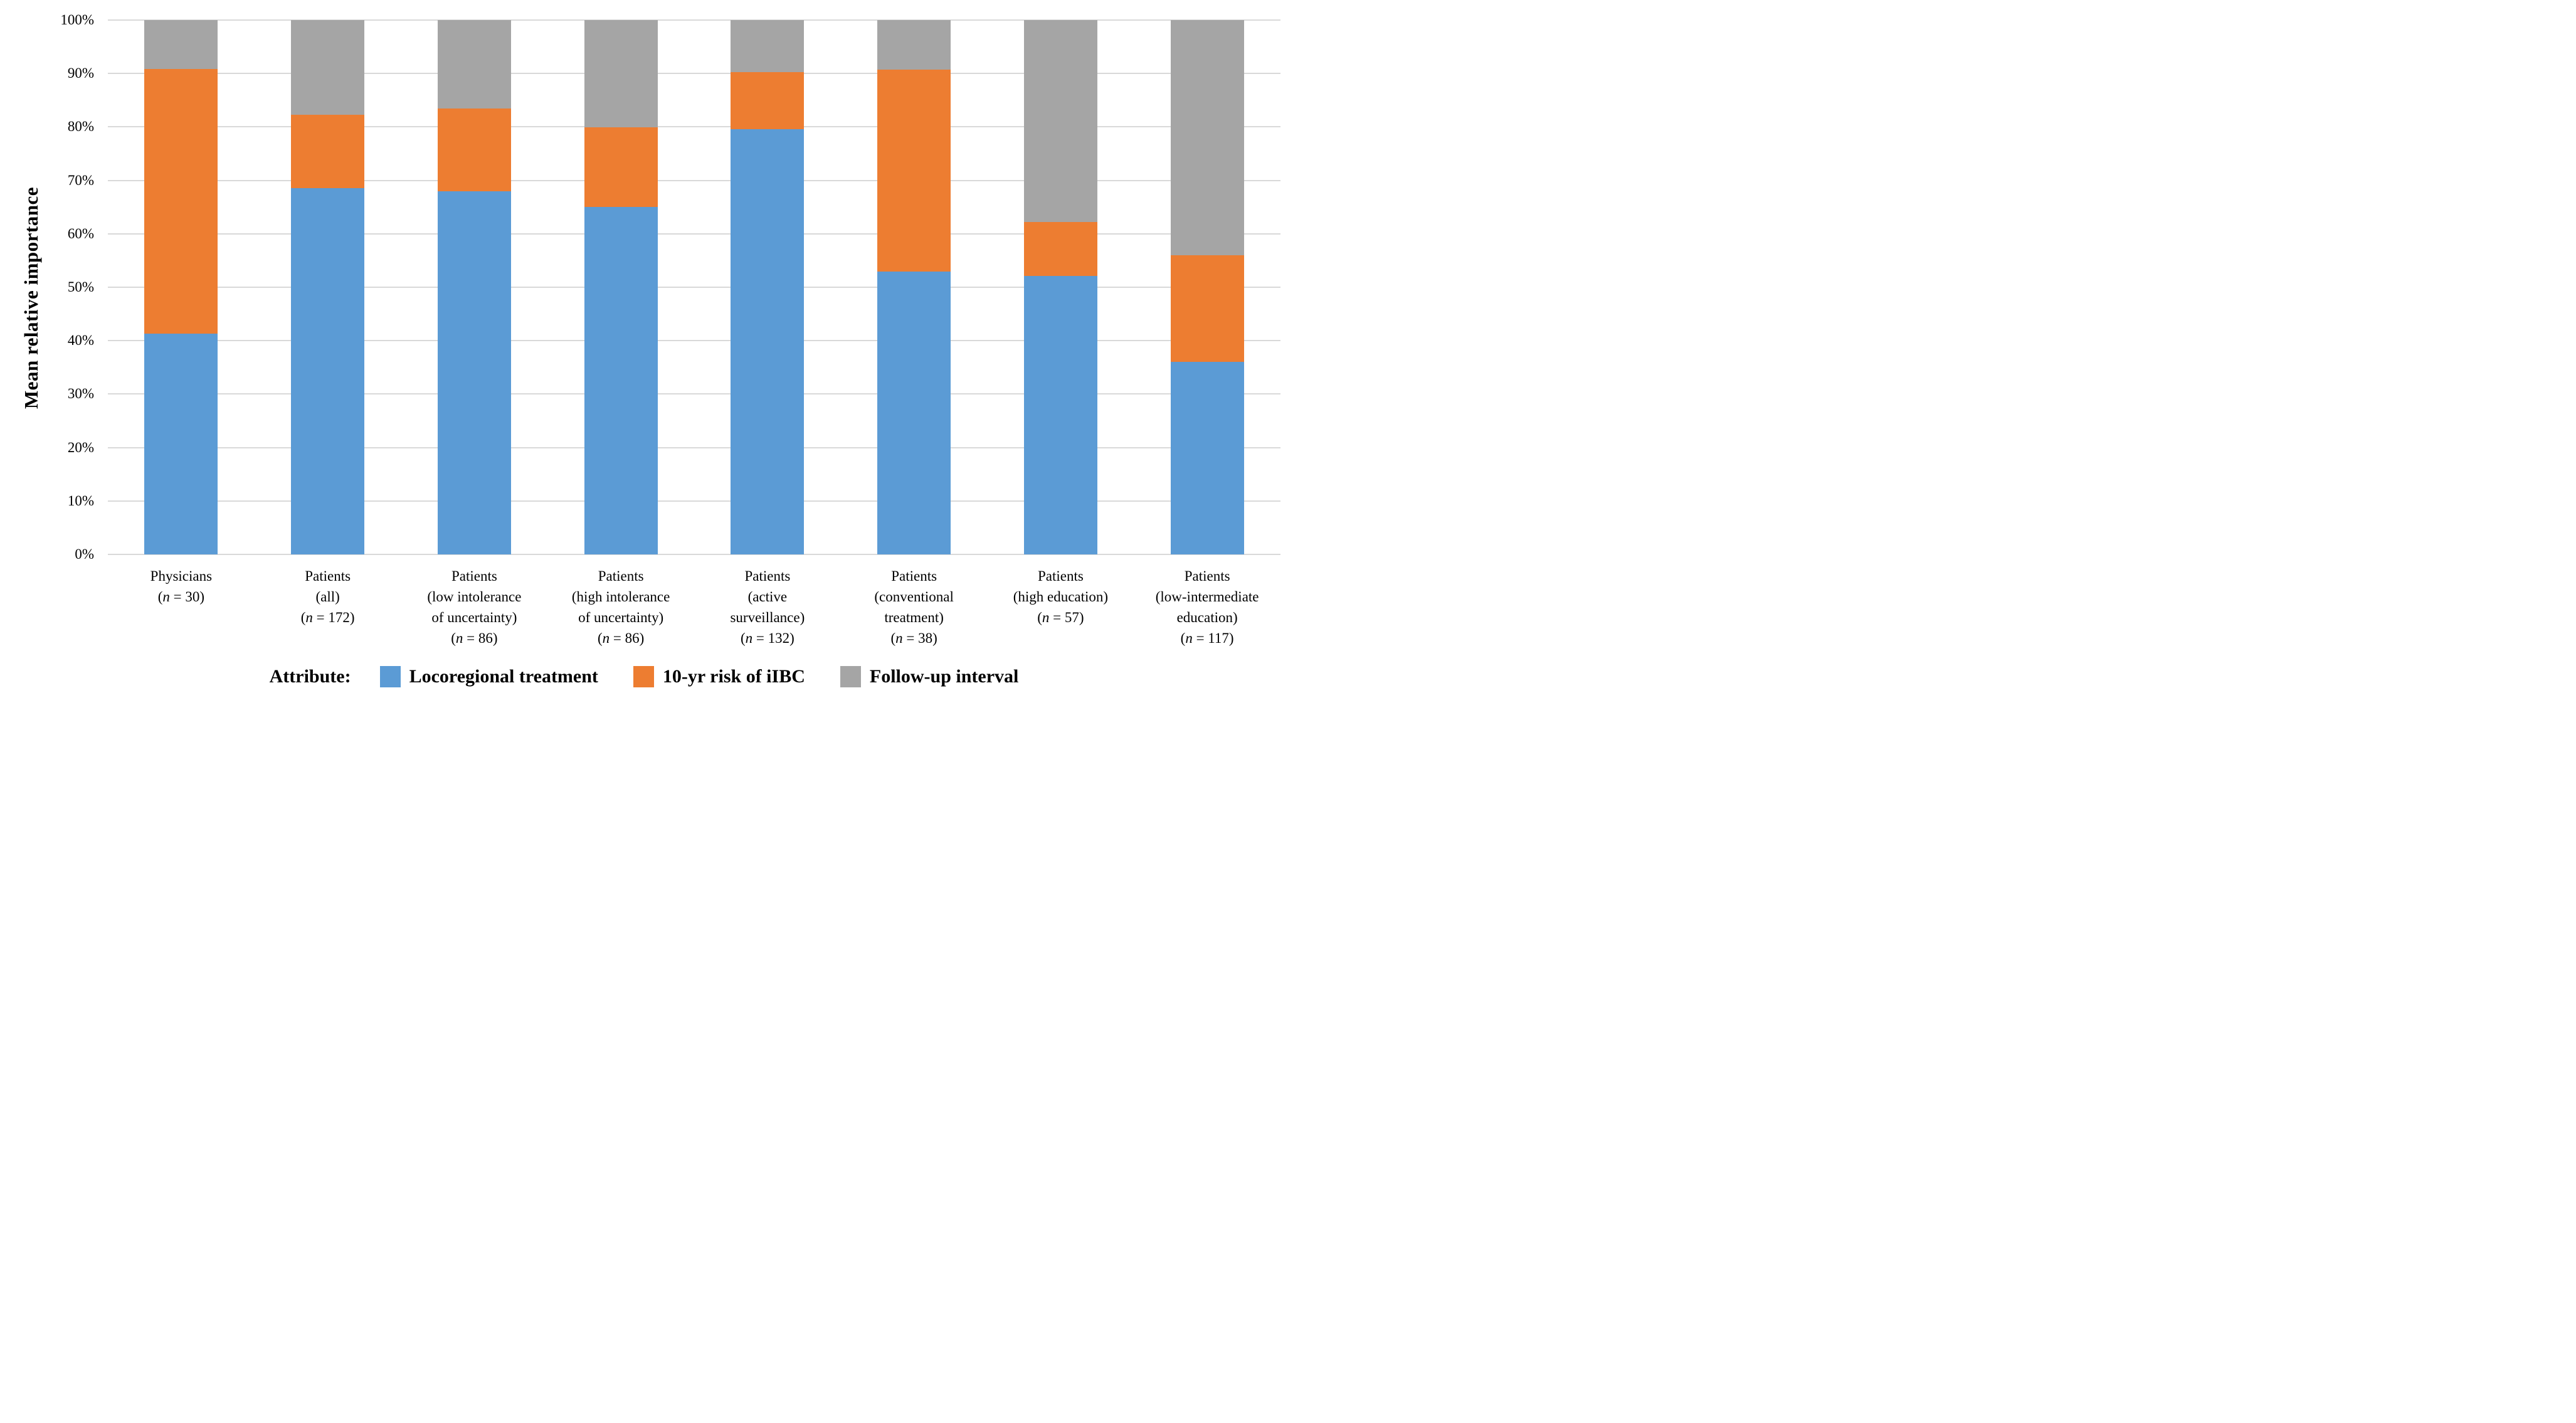  Describe the element at coordinates (767, 638) in the screenshot. I see `x-axis-label-line: (n = 132)` at that location.